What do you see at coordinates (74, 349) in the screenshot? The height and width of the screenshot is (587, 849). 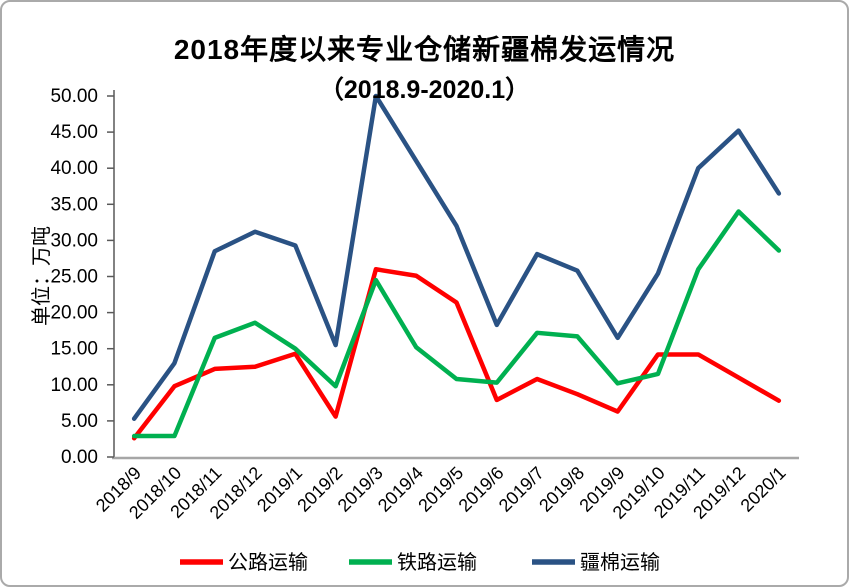 I see `y-axis-tick-label: 15.00` at bounding box center [74, 349].